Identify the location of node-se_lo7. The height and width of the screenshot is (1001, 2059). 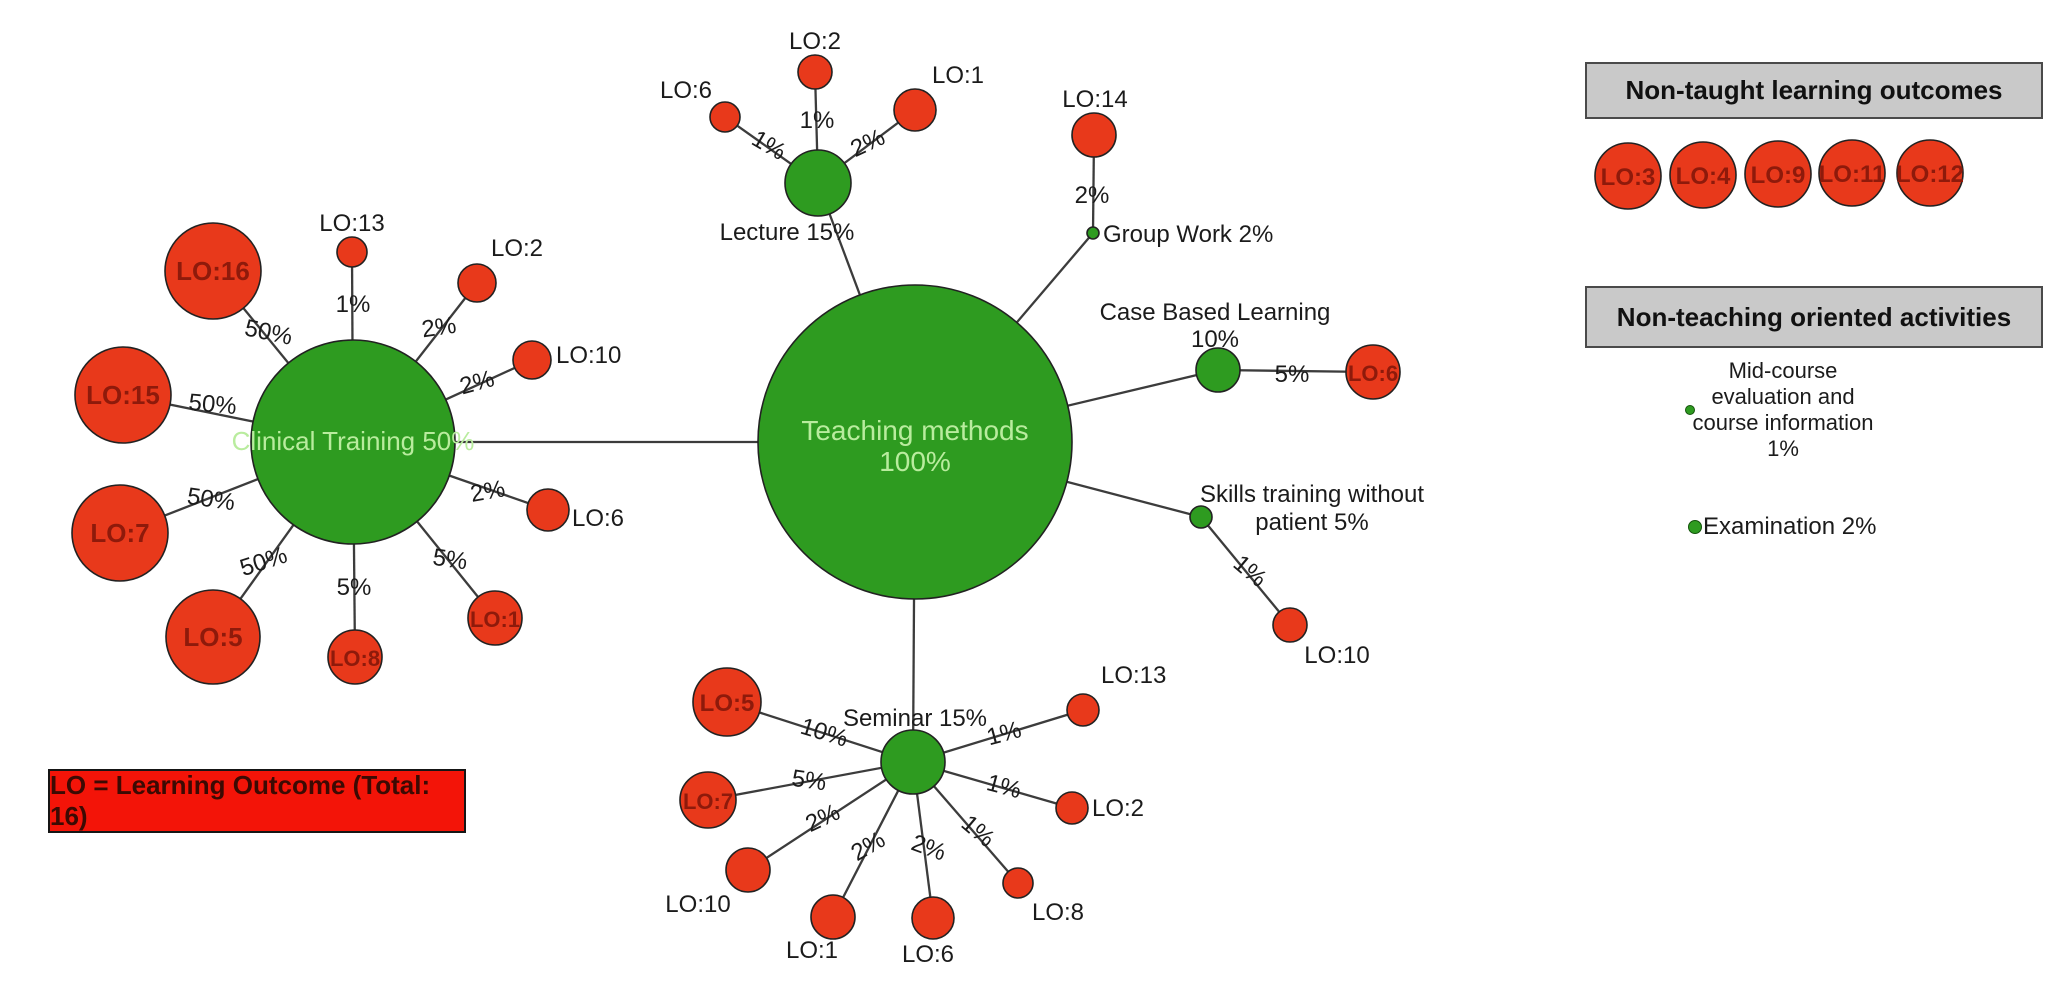
(708, 800).